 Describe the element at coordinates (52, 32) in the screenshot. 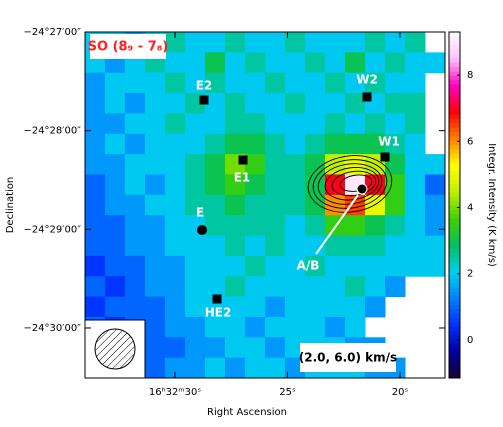

I see `y-tick-label: −24°27′00″` at that location.